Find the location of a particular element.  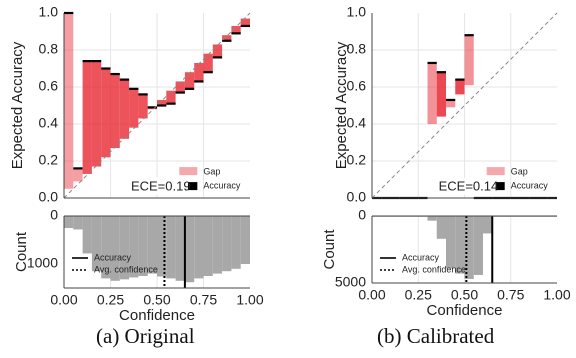

count-tick-label: 0 is located at coordinates (362, 215).